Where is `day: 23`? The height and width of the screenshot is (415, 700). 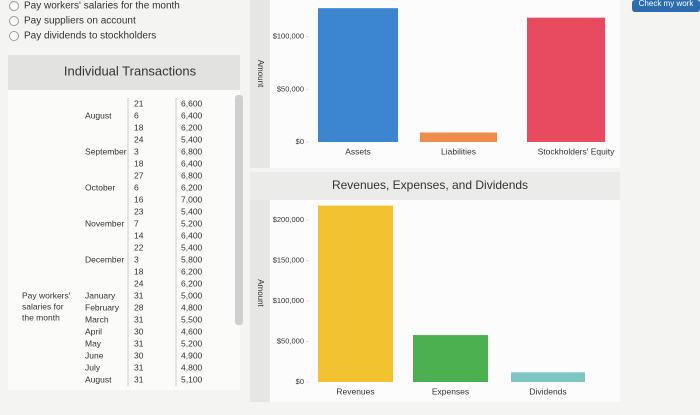
day: 23 is located at coordinates (139, 211).